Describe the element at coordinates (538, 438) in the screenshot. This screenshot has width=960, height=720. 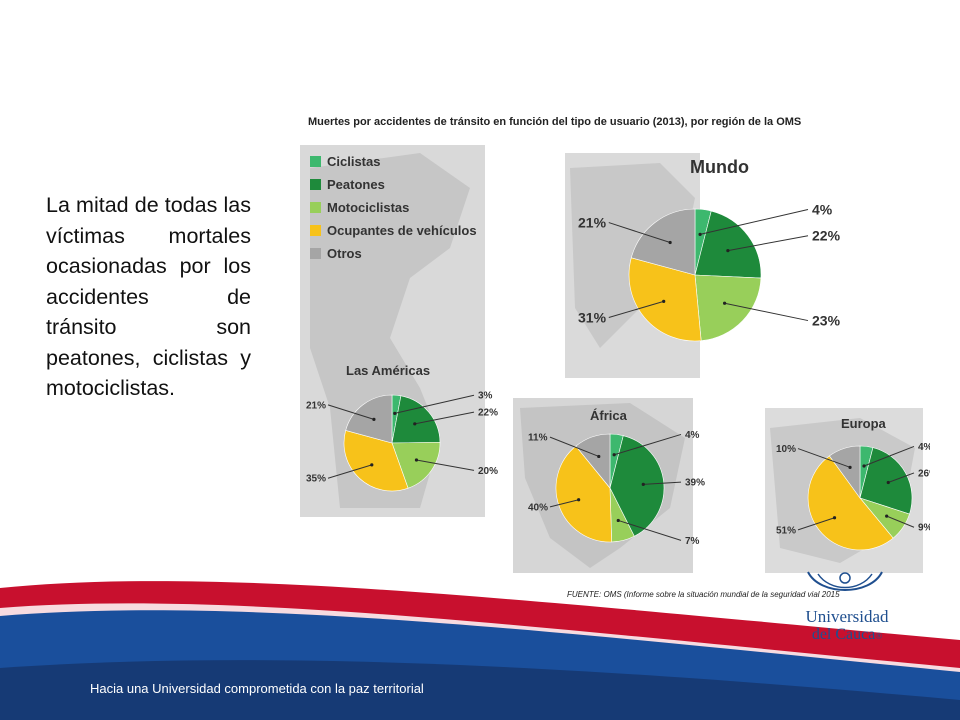
I see `data-label-africa-otros: 11%` at that location.